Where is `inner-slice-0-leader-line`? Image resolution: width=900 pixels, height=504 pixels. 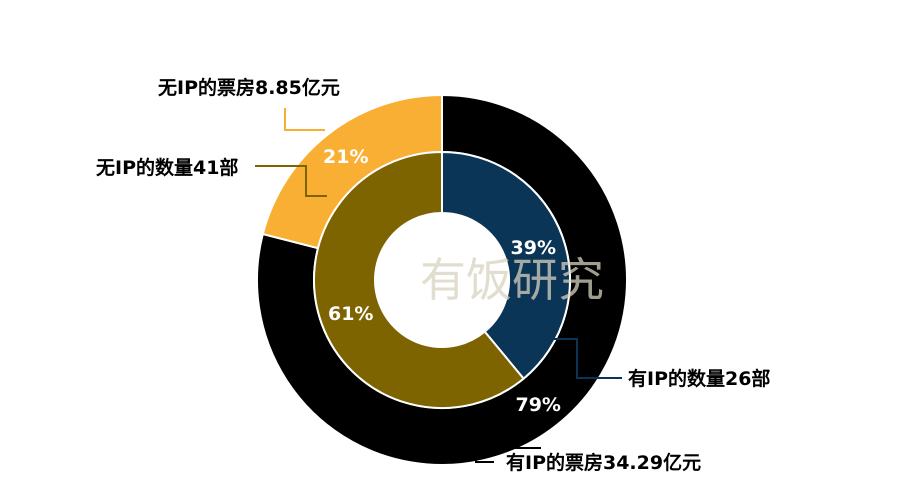
inner-slice-0-leader-line is located at coordinates (580, 358).